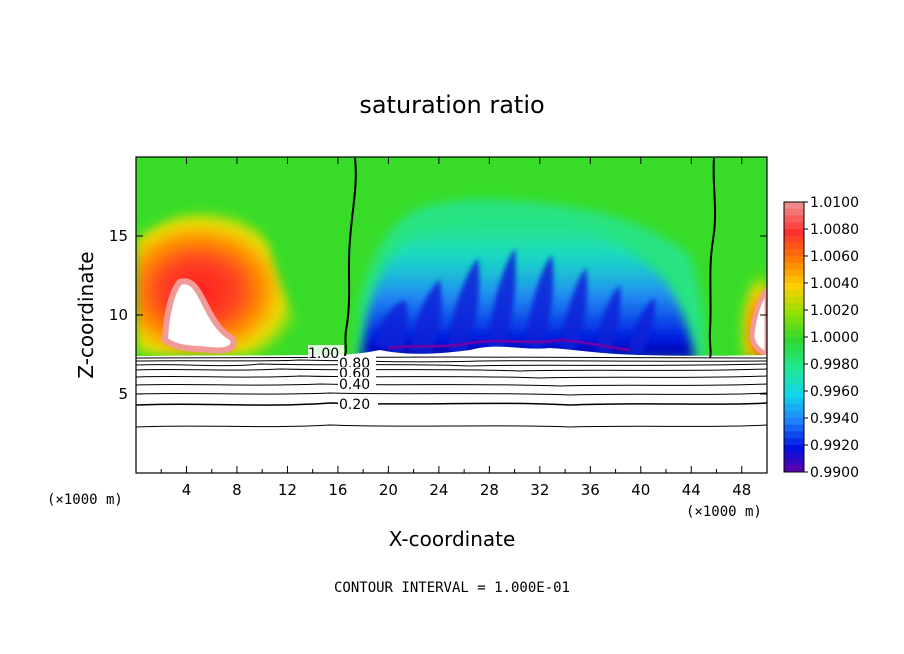 Image resolution: width=904 pixels, height=654 pixels. Describe the element at coordinates (452, 539) in the screenshot. I see `x-axis-label: X-coordinate` at that location.